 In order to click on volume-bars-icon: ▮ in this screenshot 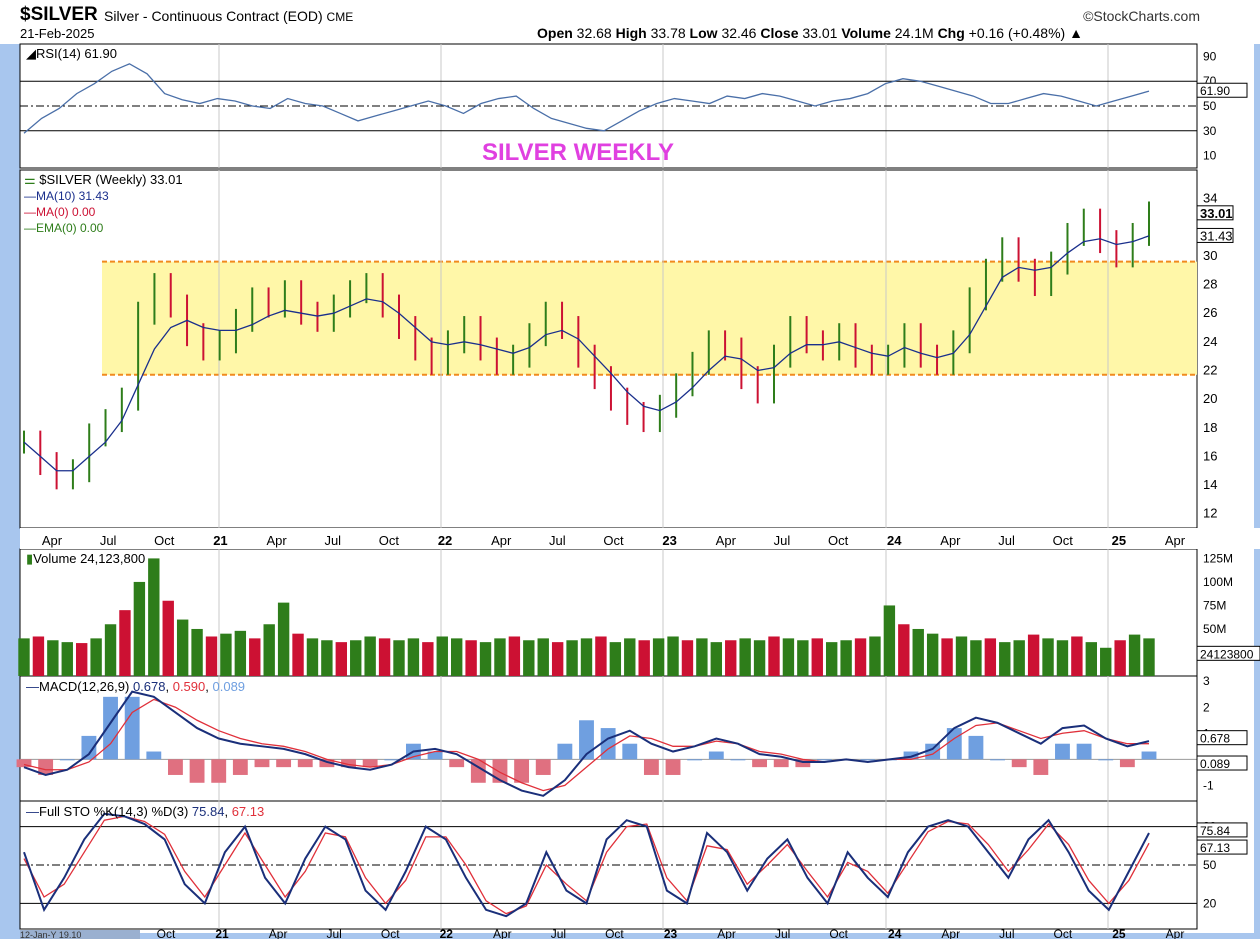, I will do `click(30, 558)`.